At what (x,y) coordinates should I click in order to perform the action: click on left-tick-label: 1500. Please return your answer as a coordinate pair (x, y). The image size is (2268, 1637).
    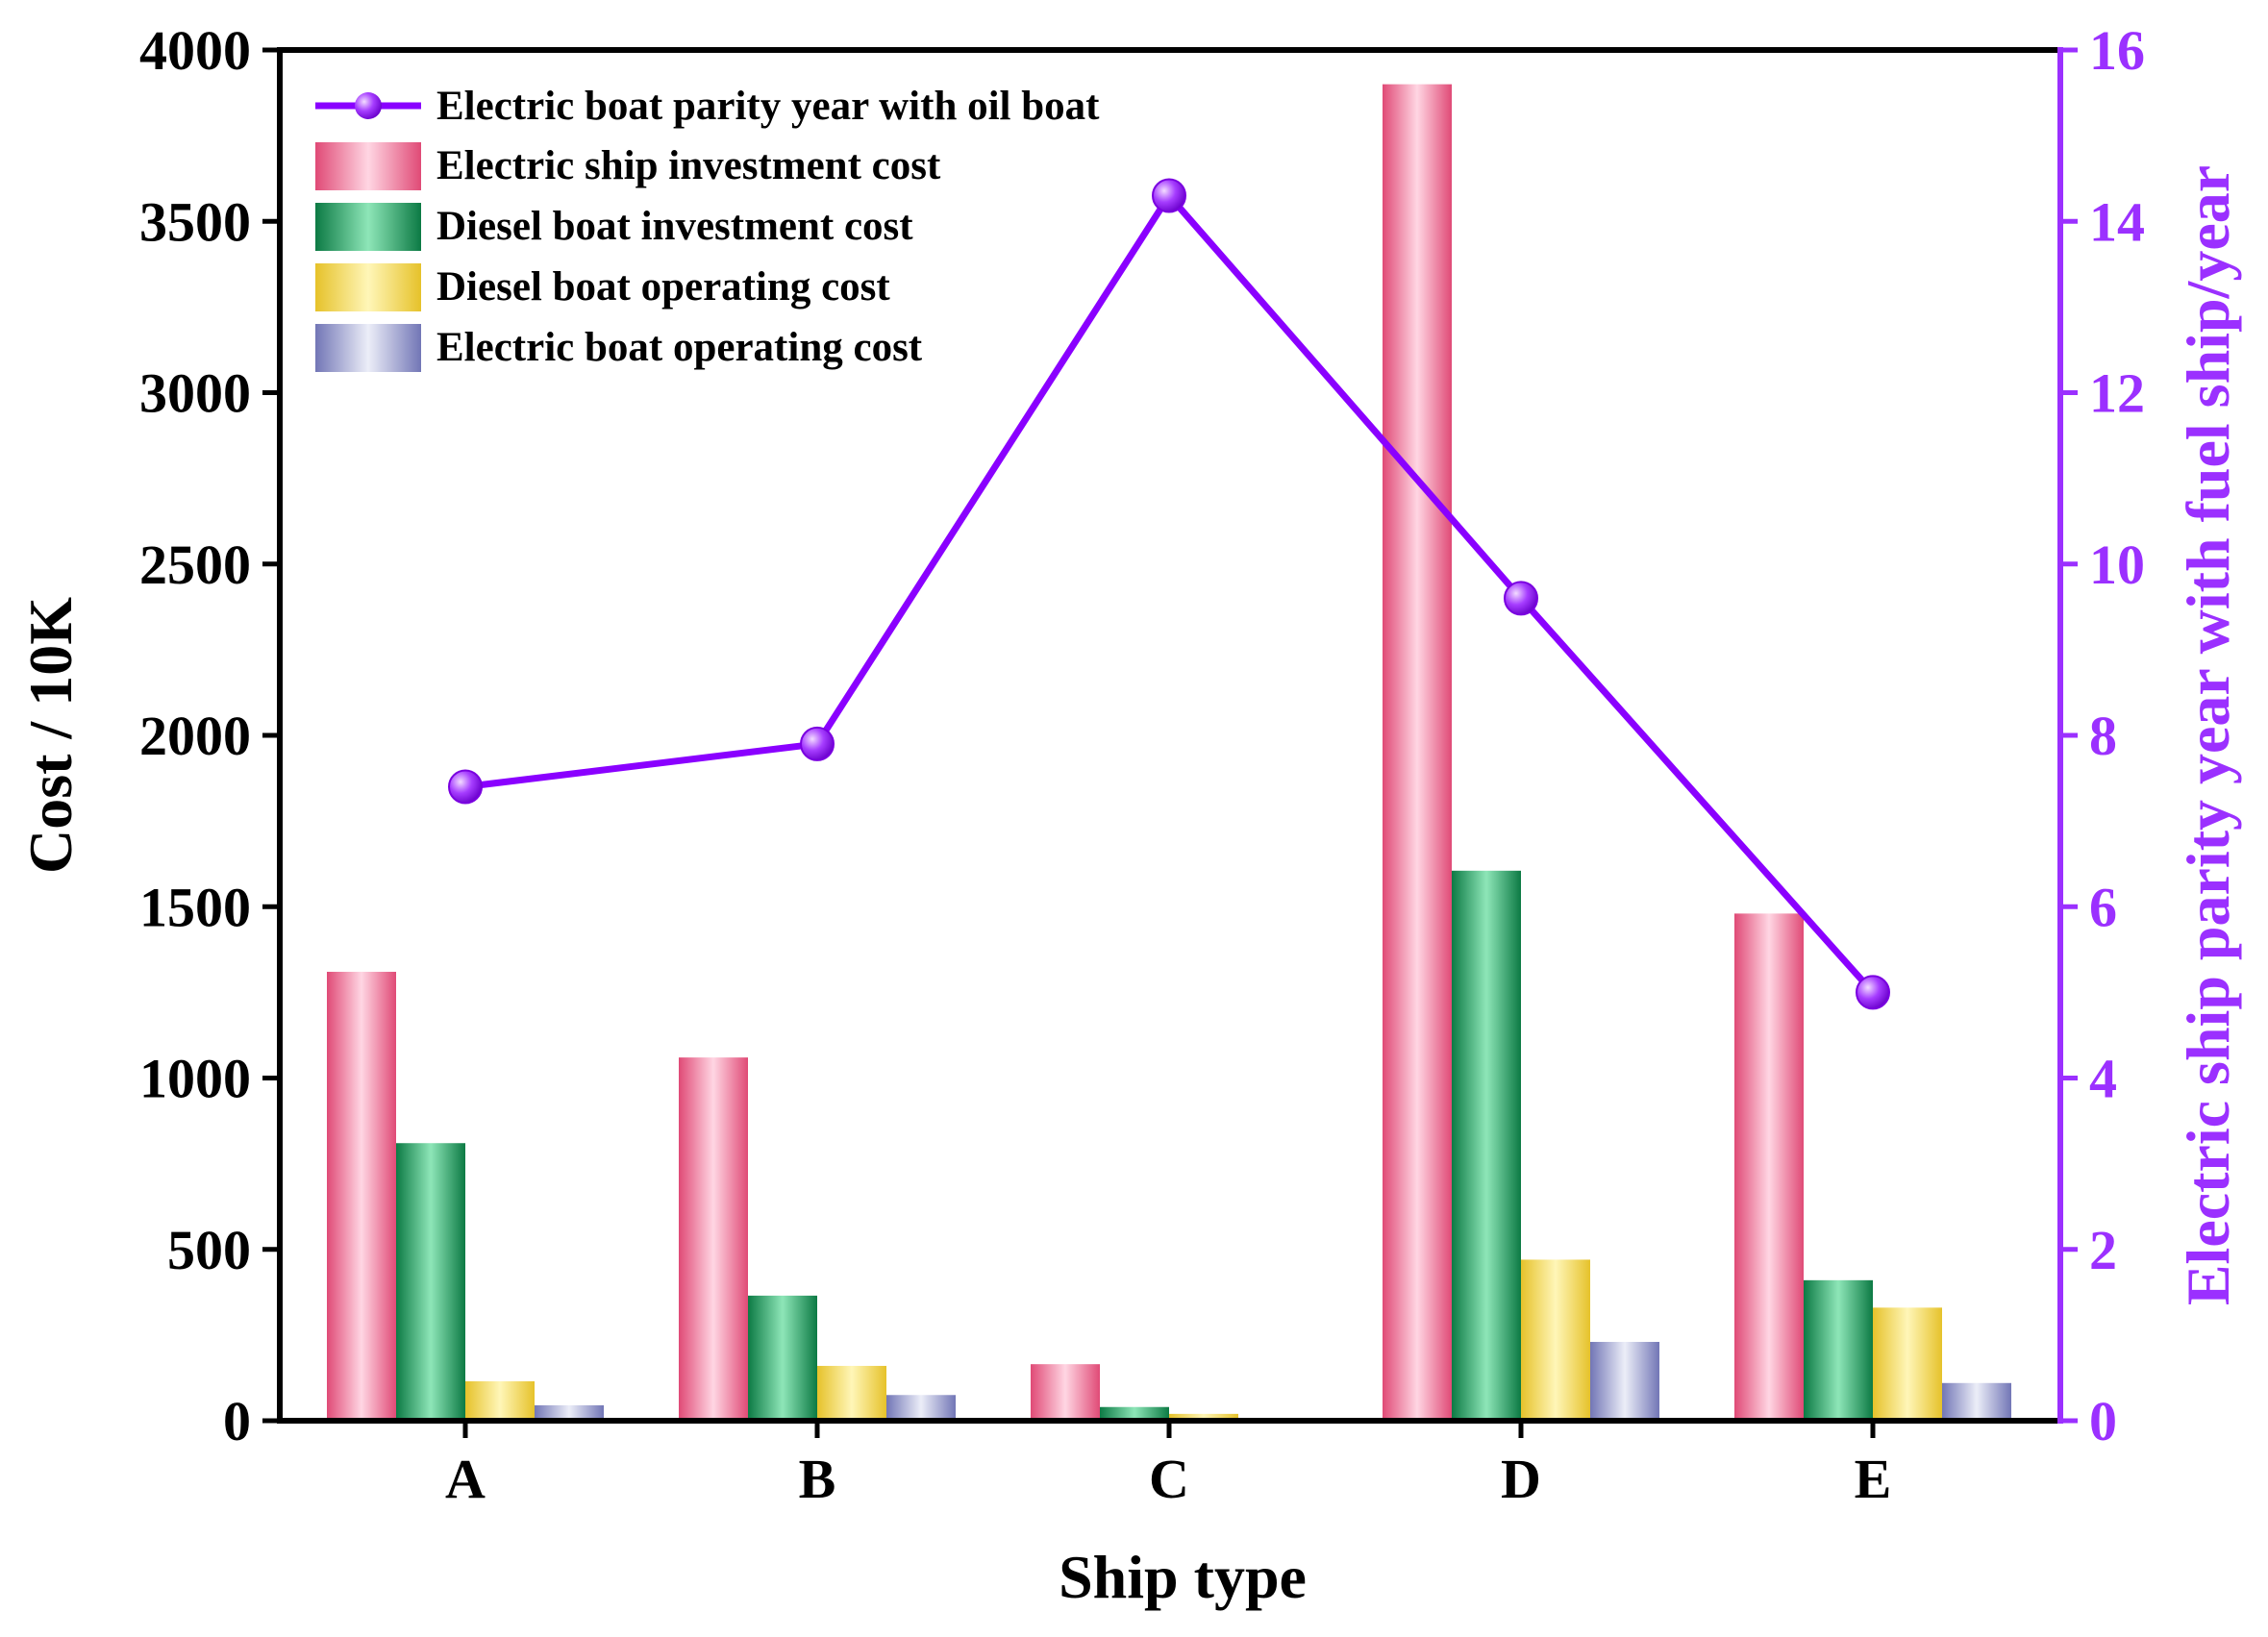
    Looking at the image, I should click on (195, 907).